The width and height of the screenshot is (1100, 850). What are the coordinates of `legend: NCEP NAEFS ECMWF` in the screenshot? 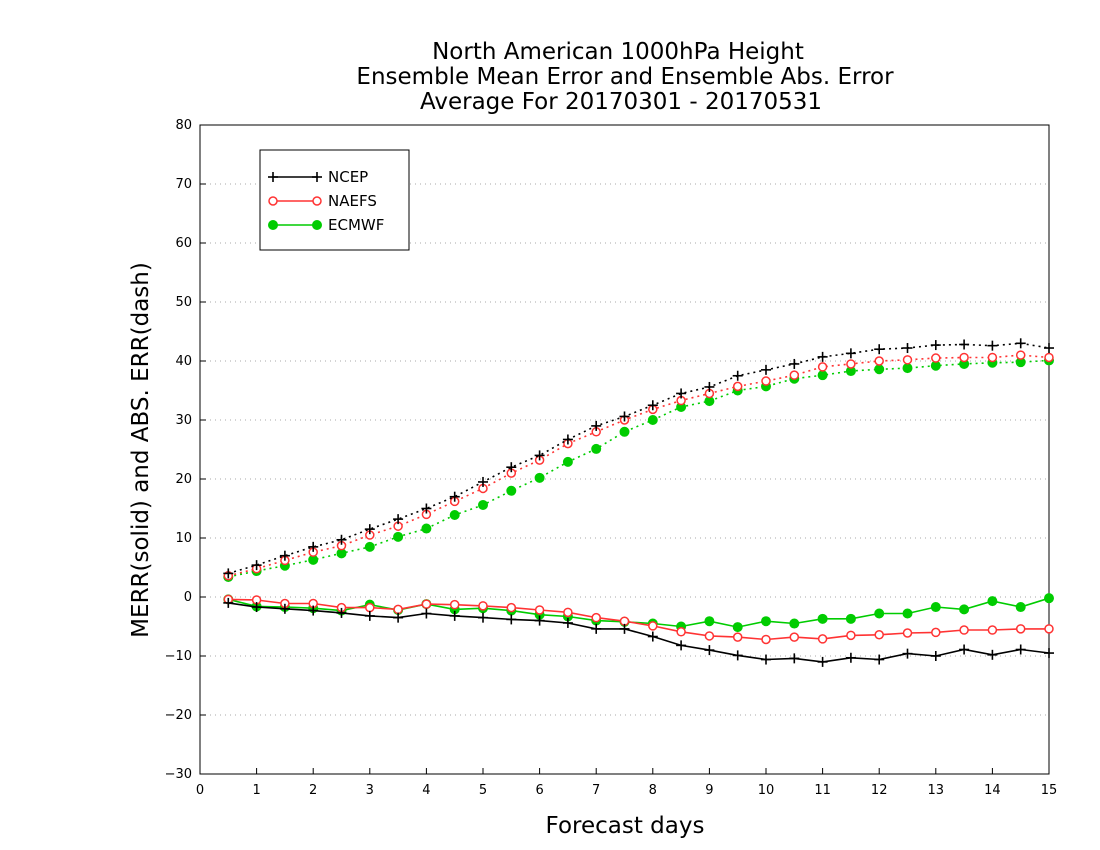 It's located at (334, 200).